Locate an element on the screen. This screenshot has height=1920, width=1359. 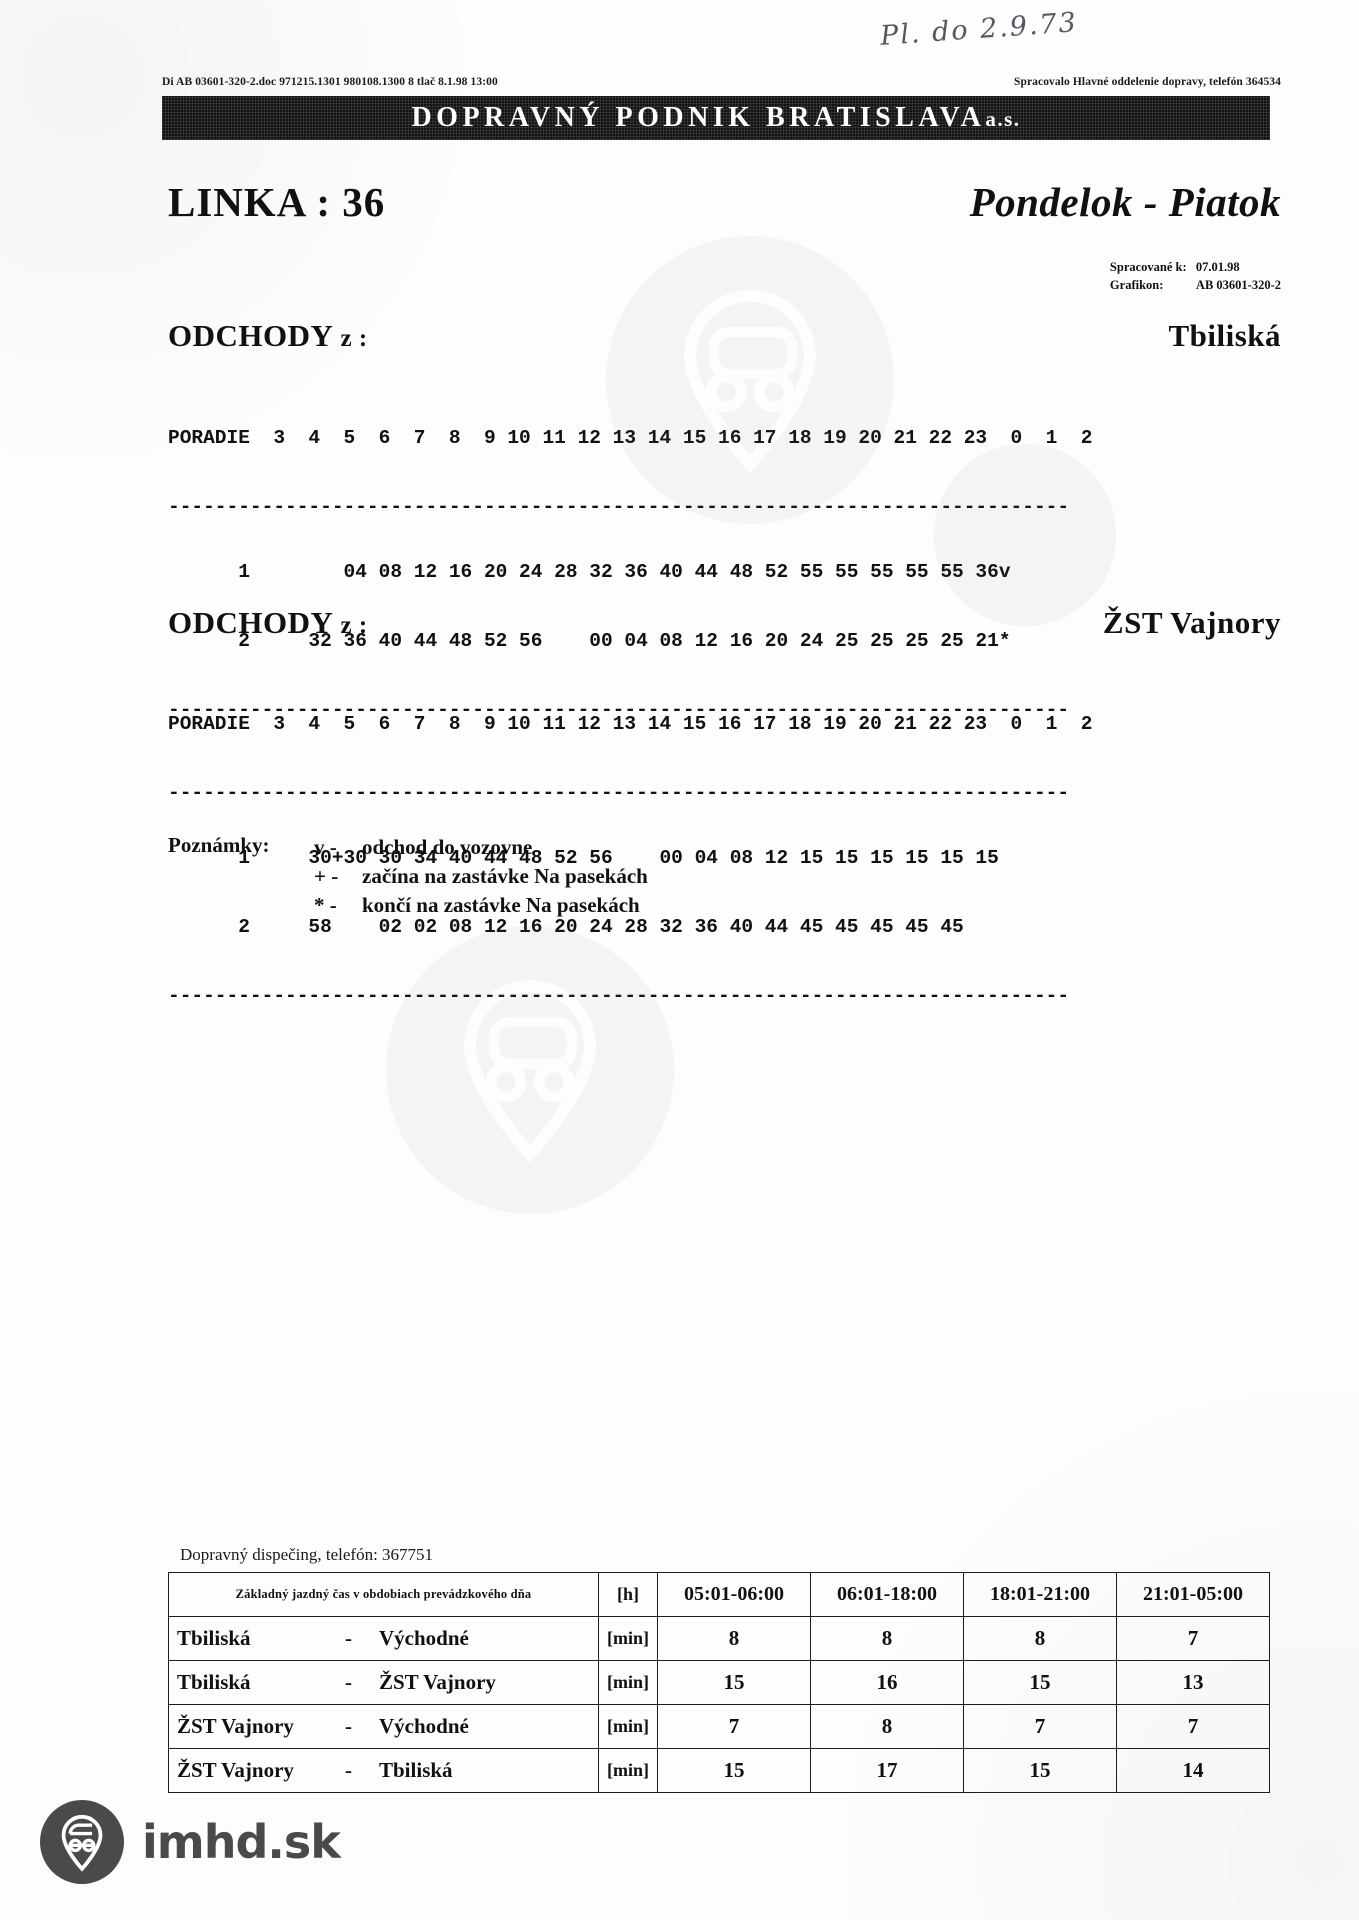
note-symbol: v - is located at coordinates (325, 847).